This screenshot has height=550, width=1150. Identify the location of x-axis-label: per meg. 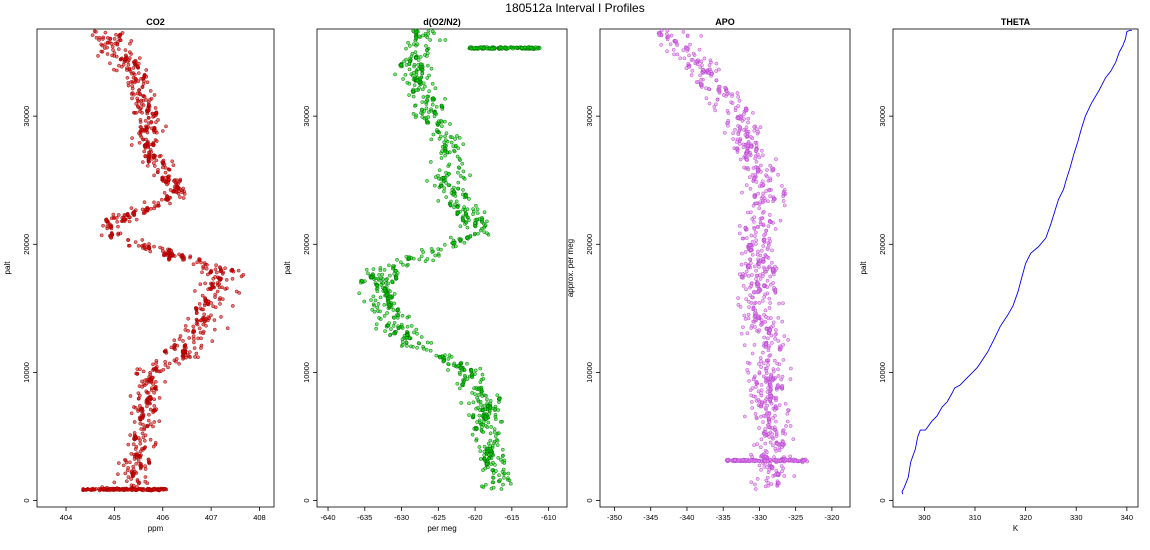
(441, 528).